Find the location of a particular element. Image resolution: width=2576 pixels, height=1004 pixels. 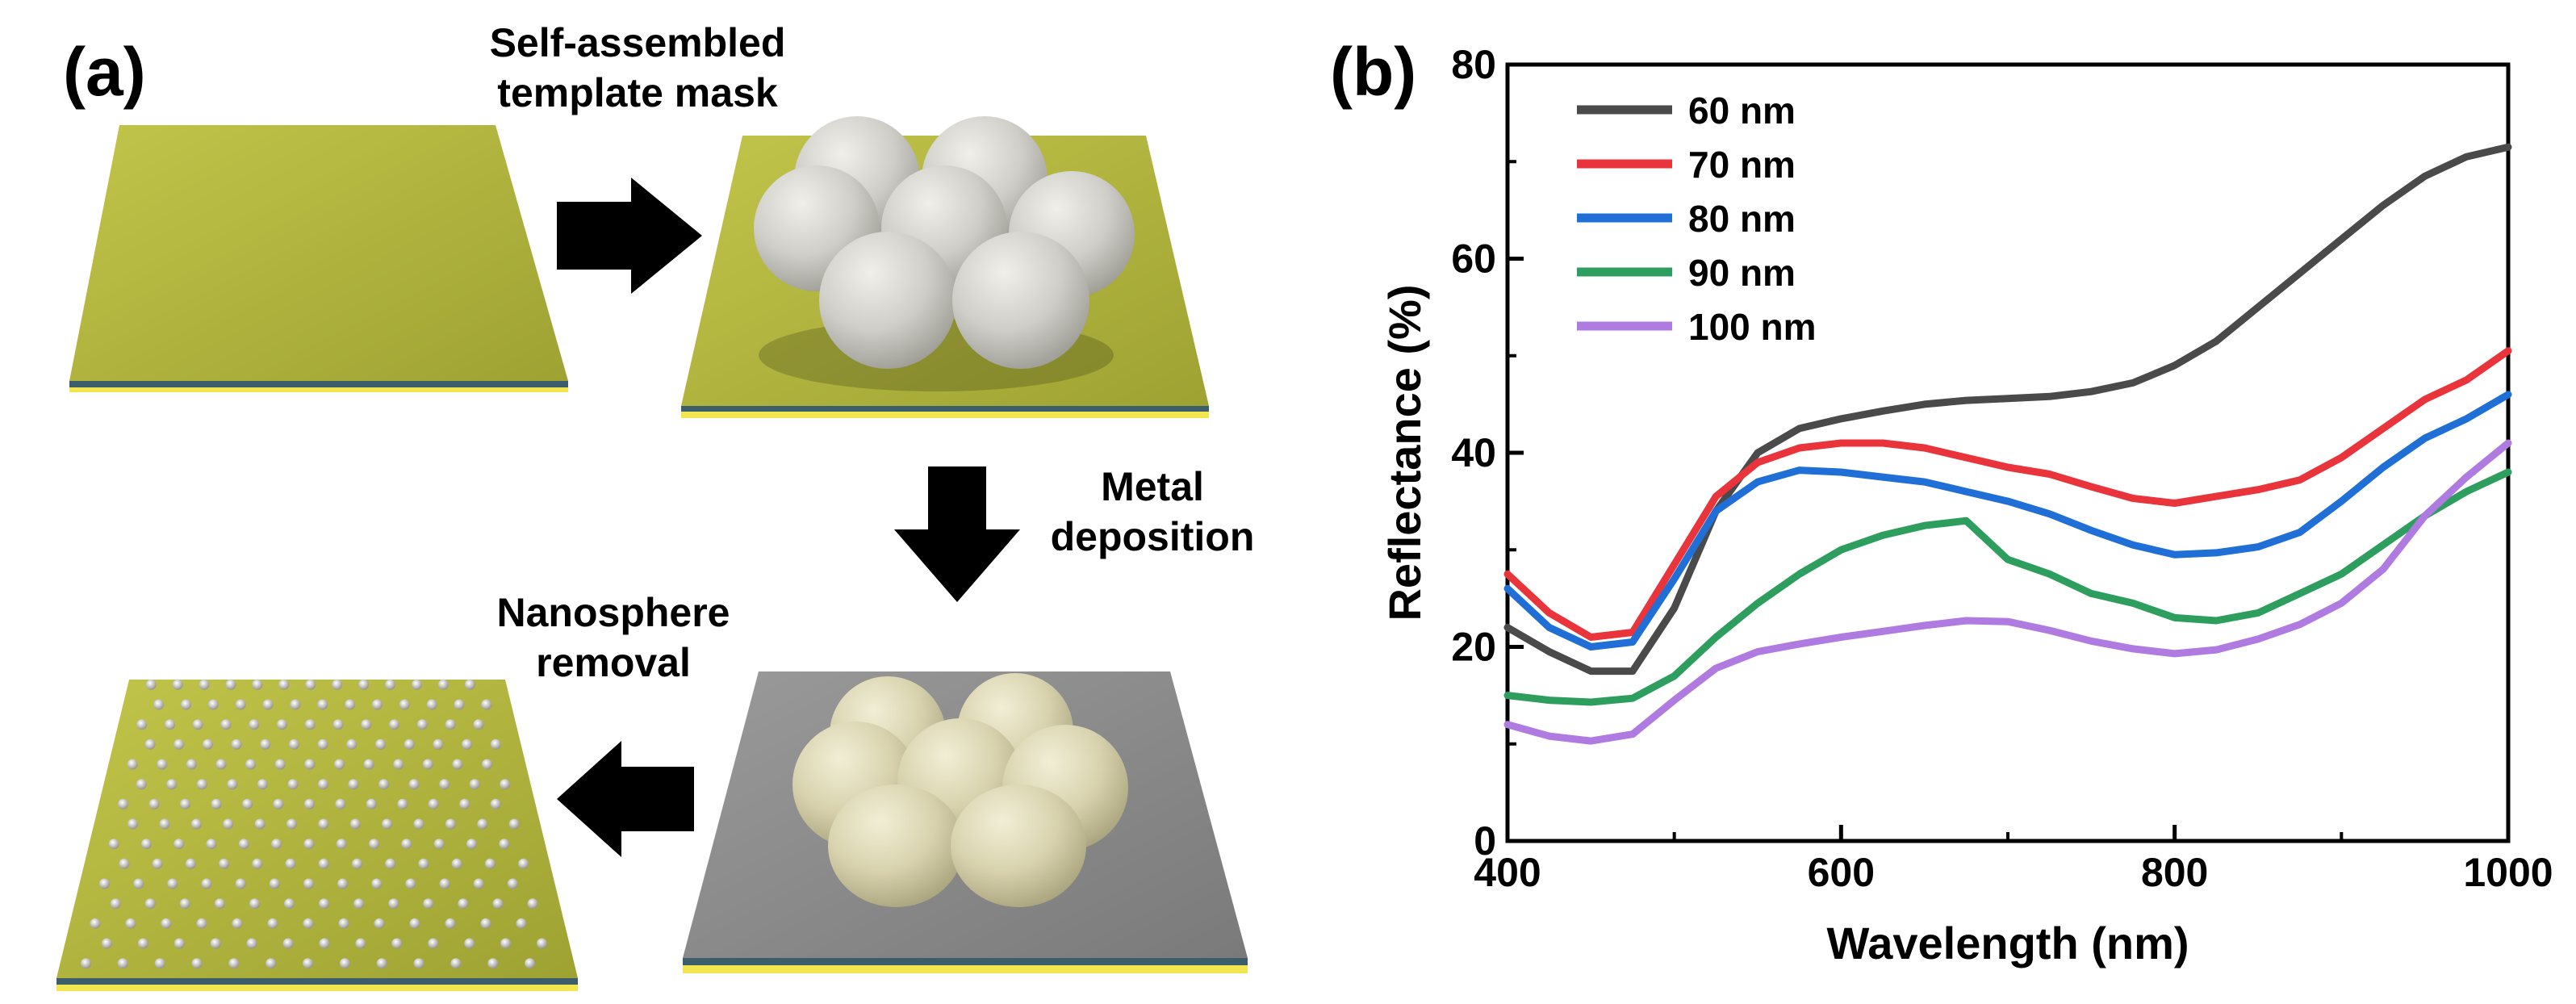

step-label-mask: template mask is located at coordinates (637, 93).